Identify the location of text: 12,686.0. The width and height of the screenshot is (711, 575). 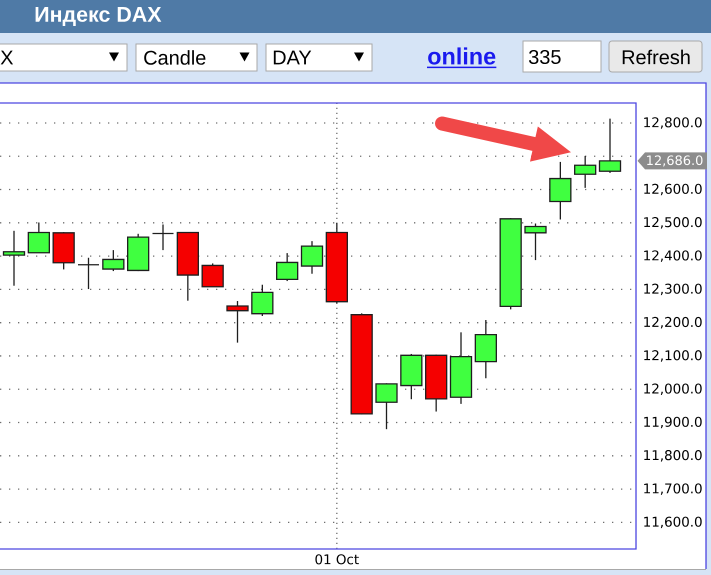
(675, 160).